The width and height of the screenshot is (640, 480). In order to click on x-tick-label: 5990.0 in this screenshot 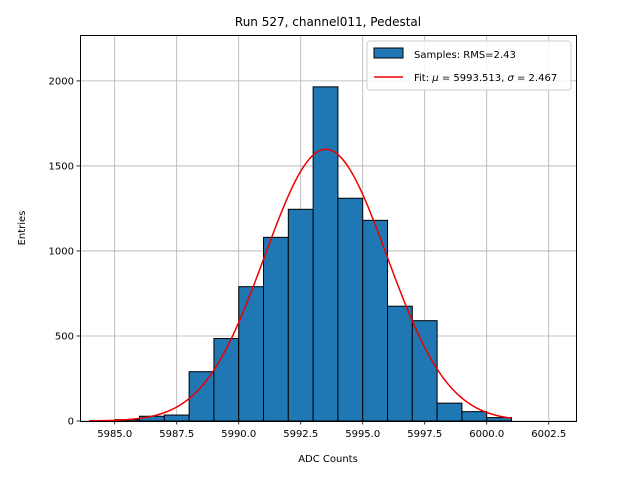, I will do `click(238, 434)`.